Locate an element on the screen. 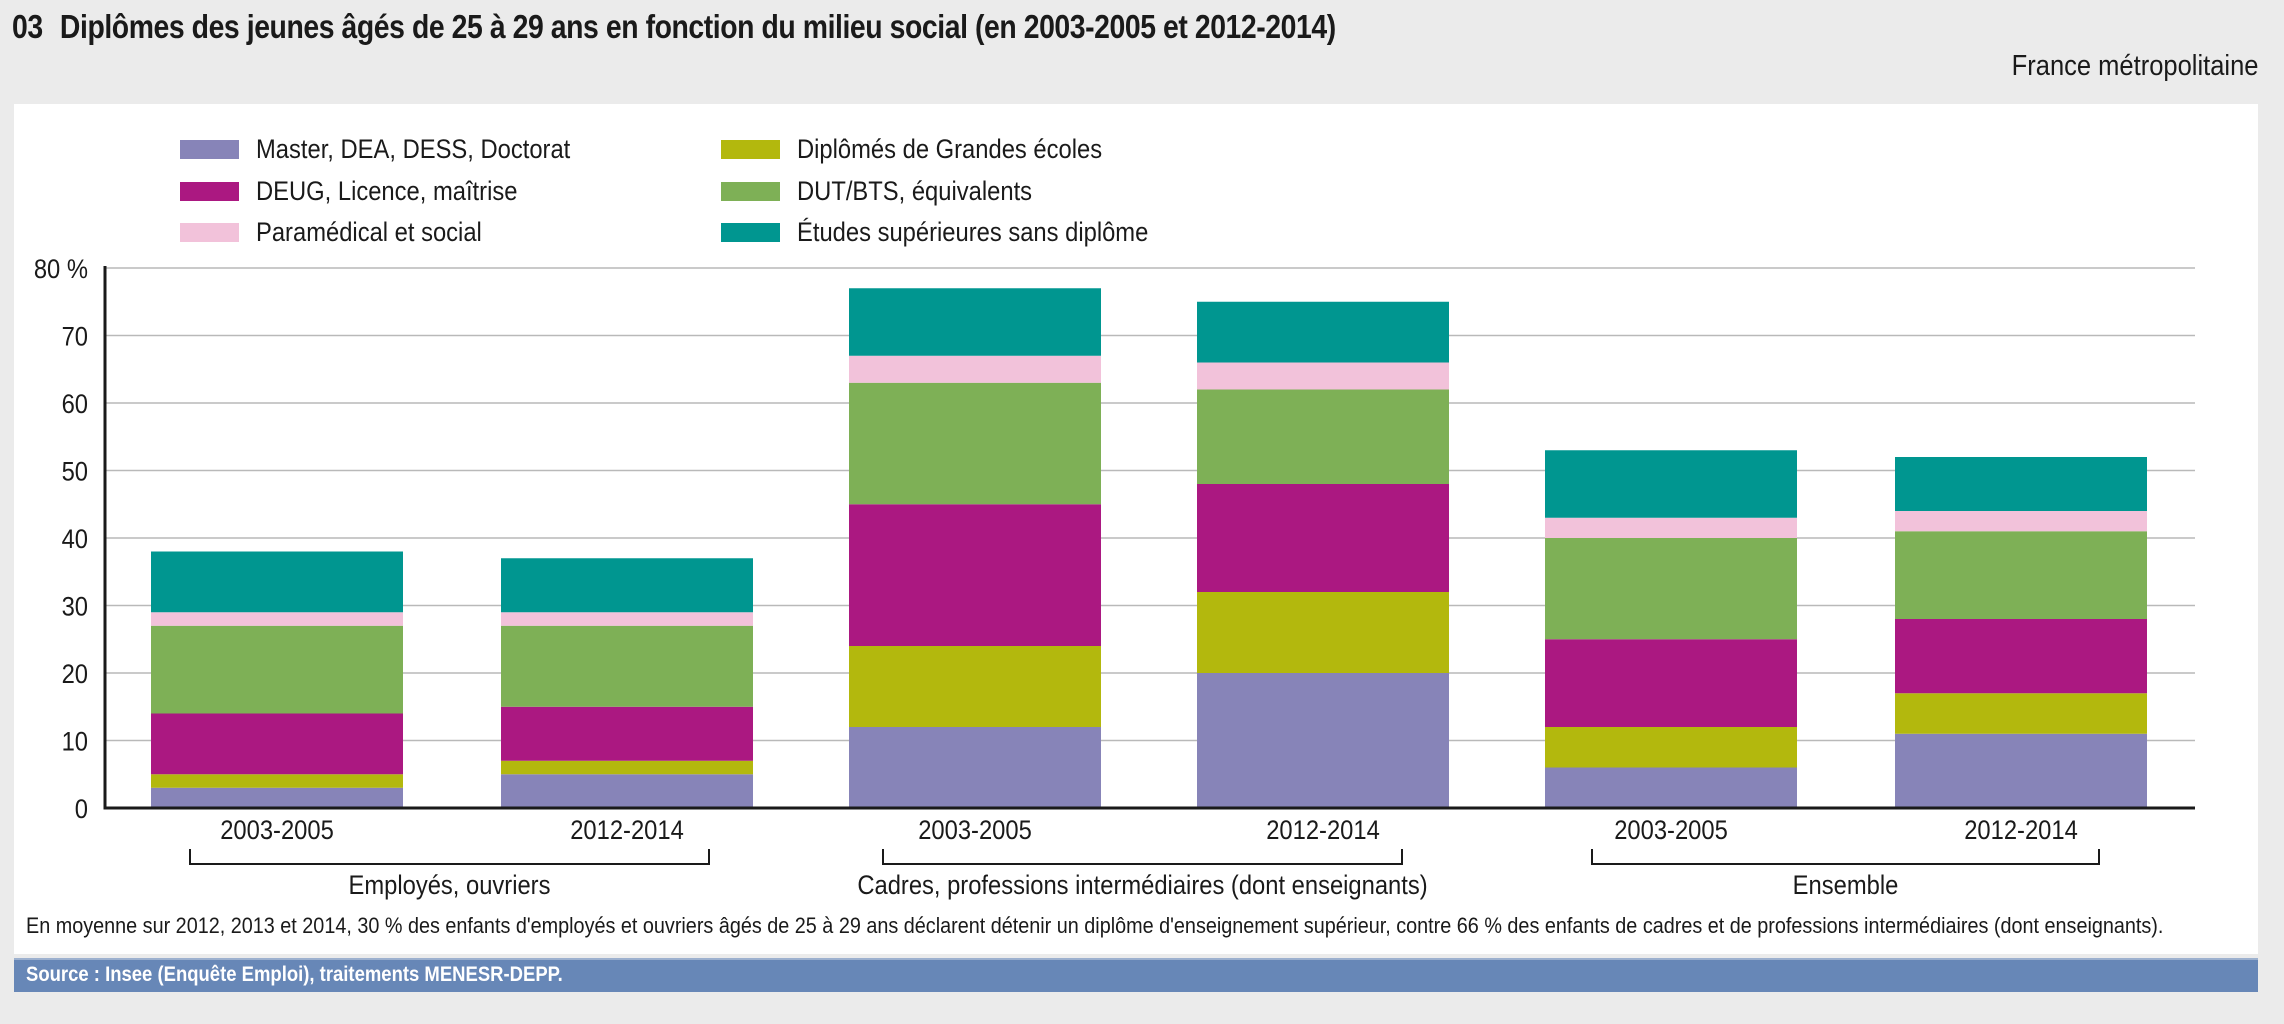 The image size is (2284, 1024). y-tick-label: 10 is located at coordinates (75, 742).